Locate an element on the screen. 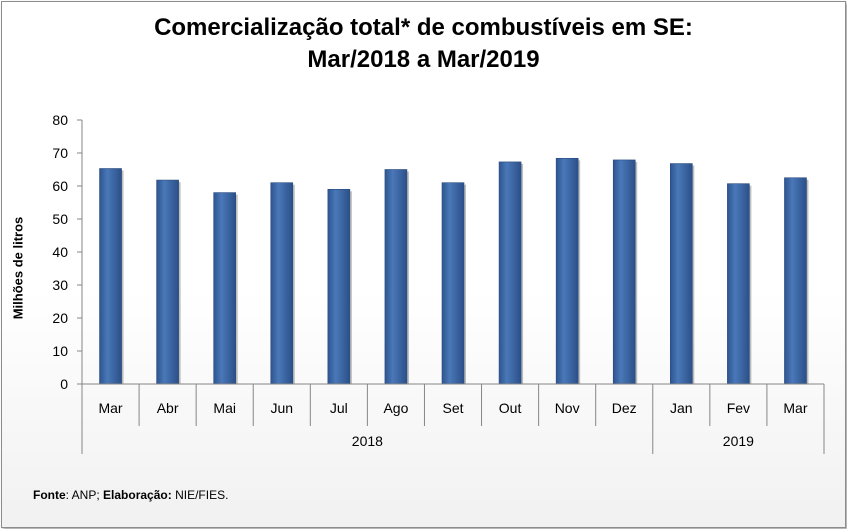 Image resolution: width=847 pixels, height=529 pixels. source-note: Fonte: ANP; Elaboração: NIE/FIES. is located at coordinates (130, 495).